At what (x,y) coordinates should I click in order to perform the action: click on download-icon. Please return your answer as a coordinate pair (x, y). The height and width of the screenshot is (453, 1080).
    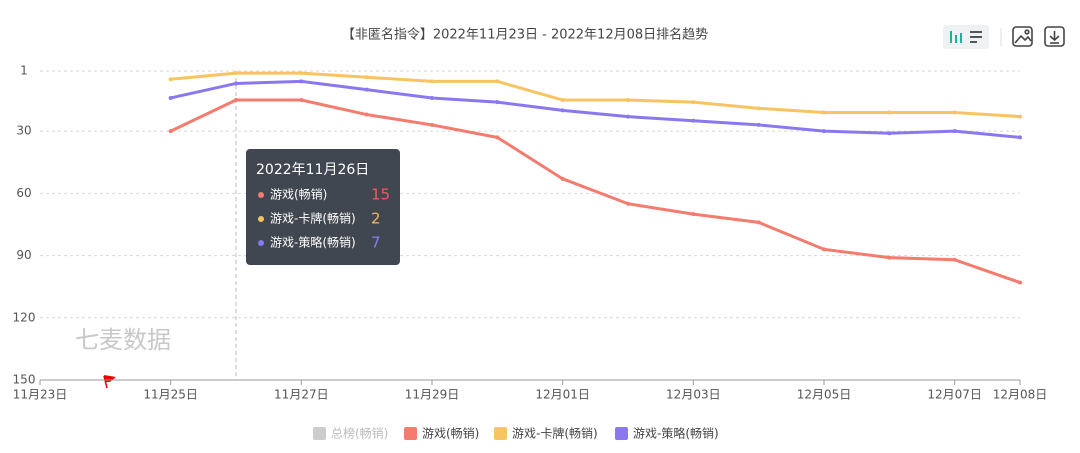
    Looking at the image, I should click on (1054, 36).